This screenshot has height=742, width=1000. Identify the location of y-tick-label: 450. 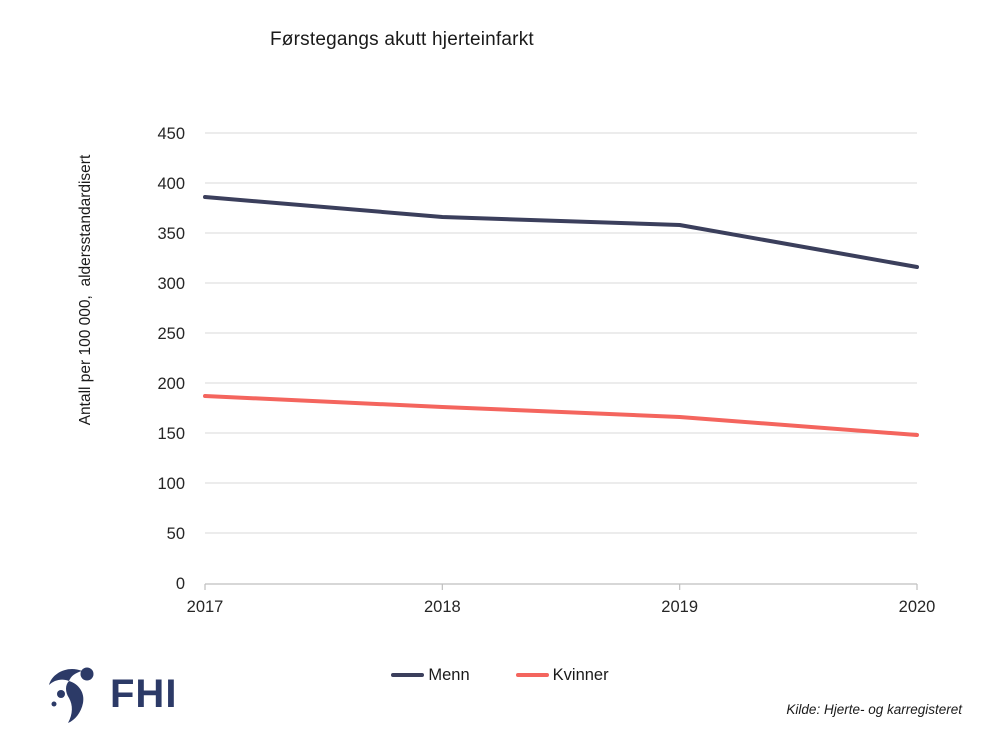
(171, 134).